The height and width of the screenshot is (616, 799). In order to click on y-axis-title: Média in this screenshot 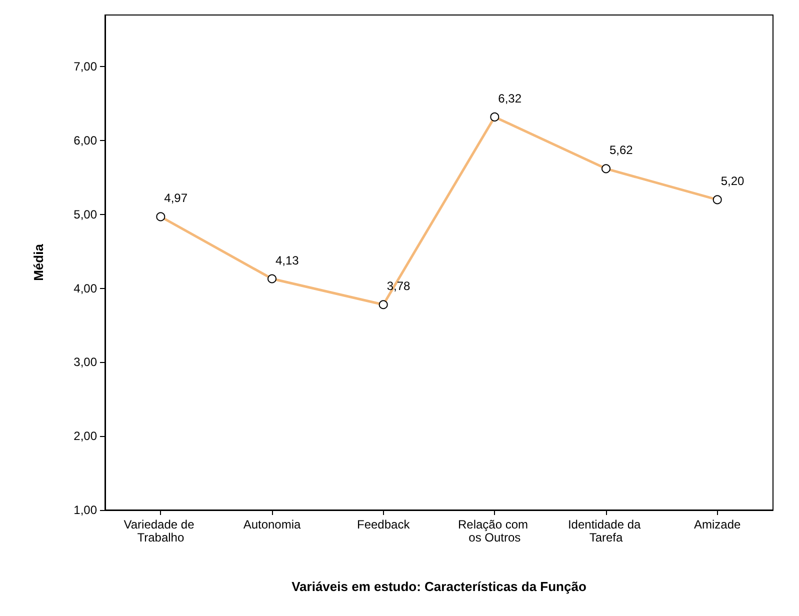, I will do `click(38, 262)`.